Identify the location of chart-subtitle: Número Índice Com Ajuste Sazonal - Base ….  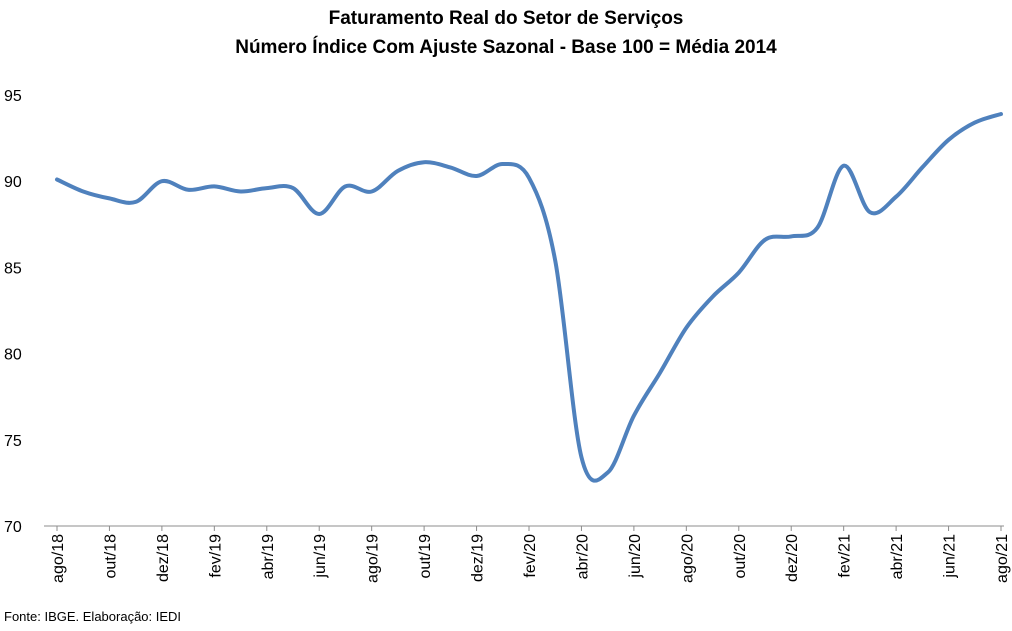
(506, 47).